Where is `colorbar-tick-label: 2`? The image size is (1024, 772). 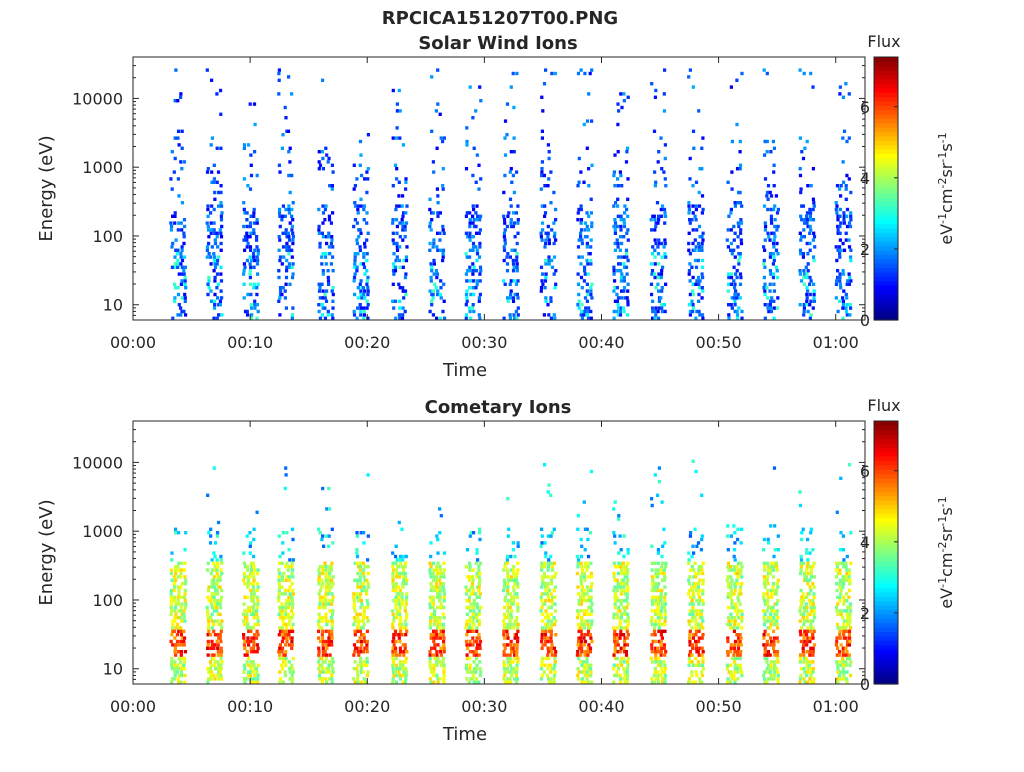
colorbar-tick-label: 2 is located at coordinates (865, 613).